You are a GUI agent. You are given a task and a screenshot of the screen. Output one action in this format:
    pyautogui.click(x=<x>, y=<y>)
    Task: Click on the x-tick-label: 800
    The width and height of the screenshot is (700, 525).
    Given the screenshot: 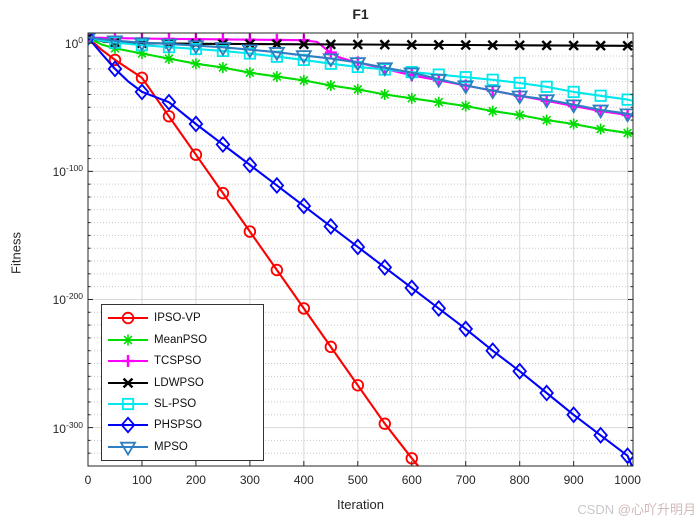 What is the action you would take?
    pyautogui.click(x=519, y=480)
    